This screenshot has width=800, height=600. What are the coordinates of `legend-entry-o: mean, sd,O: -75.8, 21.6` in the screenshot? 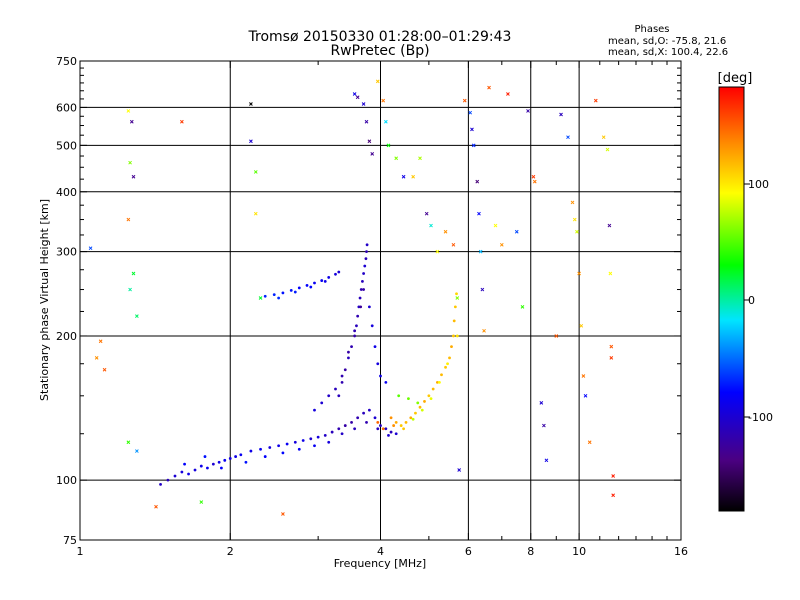 It's located at (667, 41).